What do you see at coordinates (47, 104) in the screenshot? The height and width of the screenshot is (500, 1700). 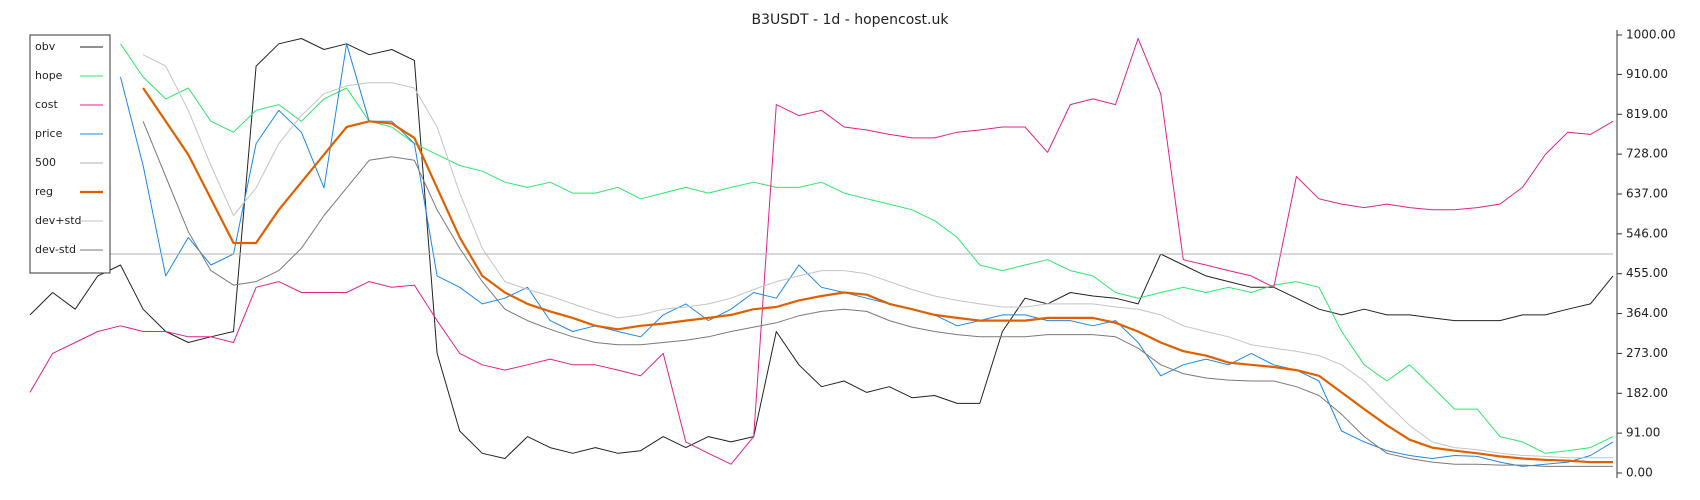 I see `legend-label: cost` at bounding box center [47, 104].